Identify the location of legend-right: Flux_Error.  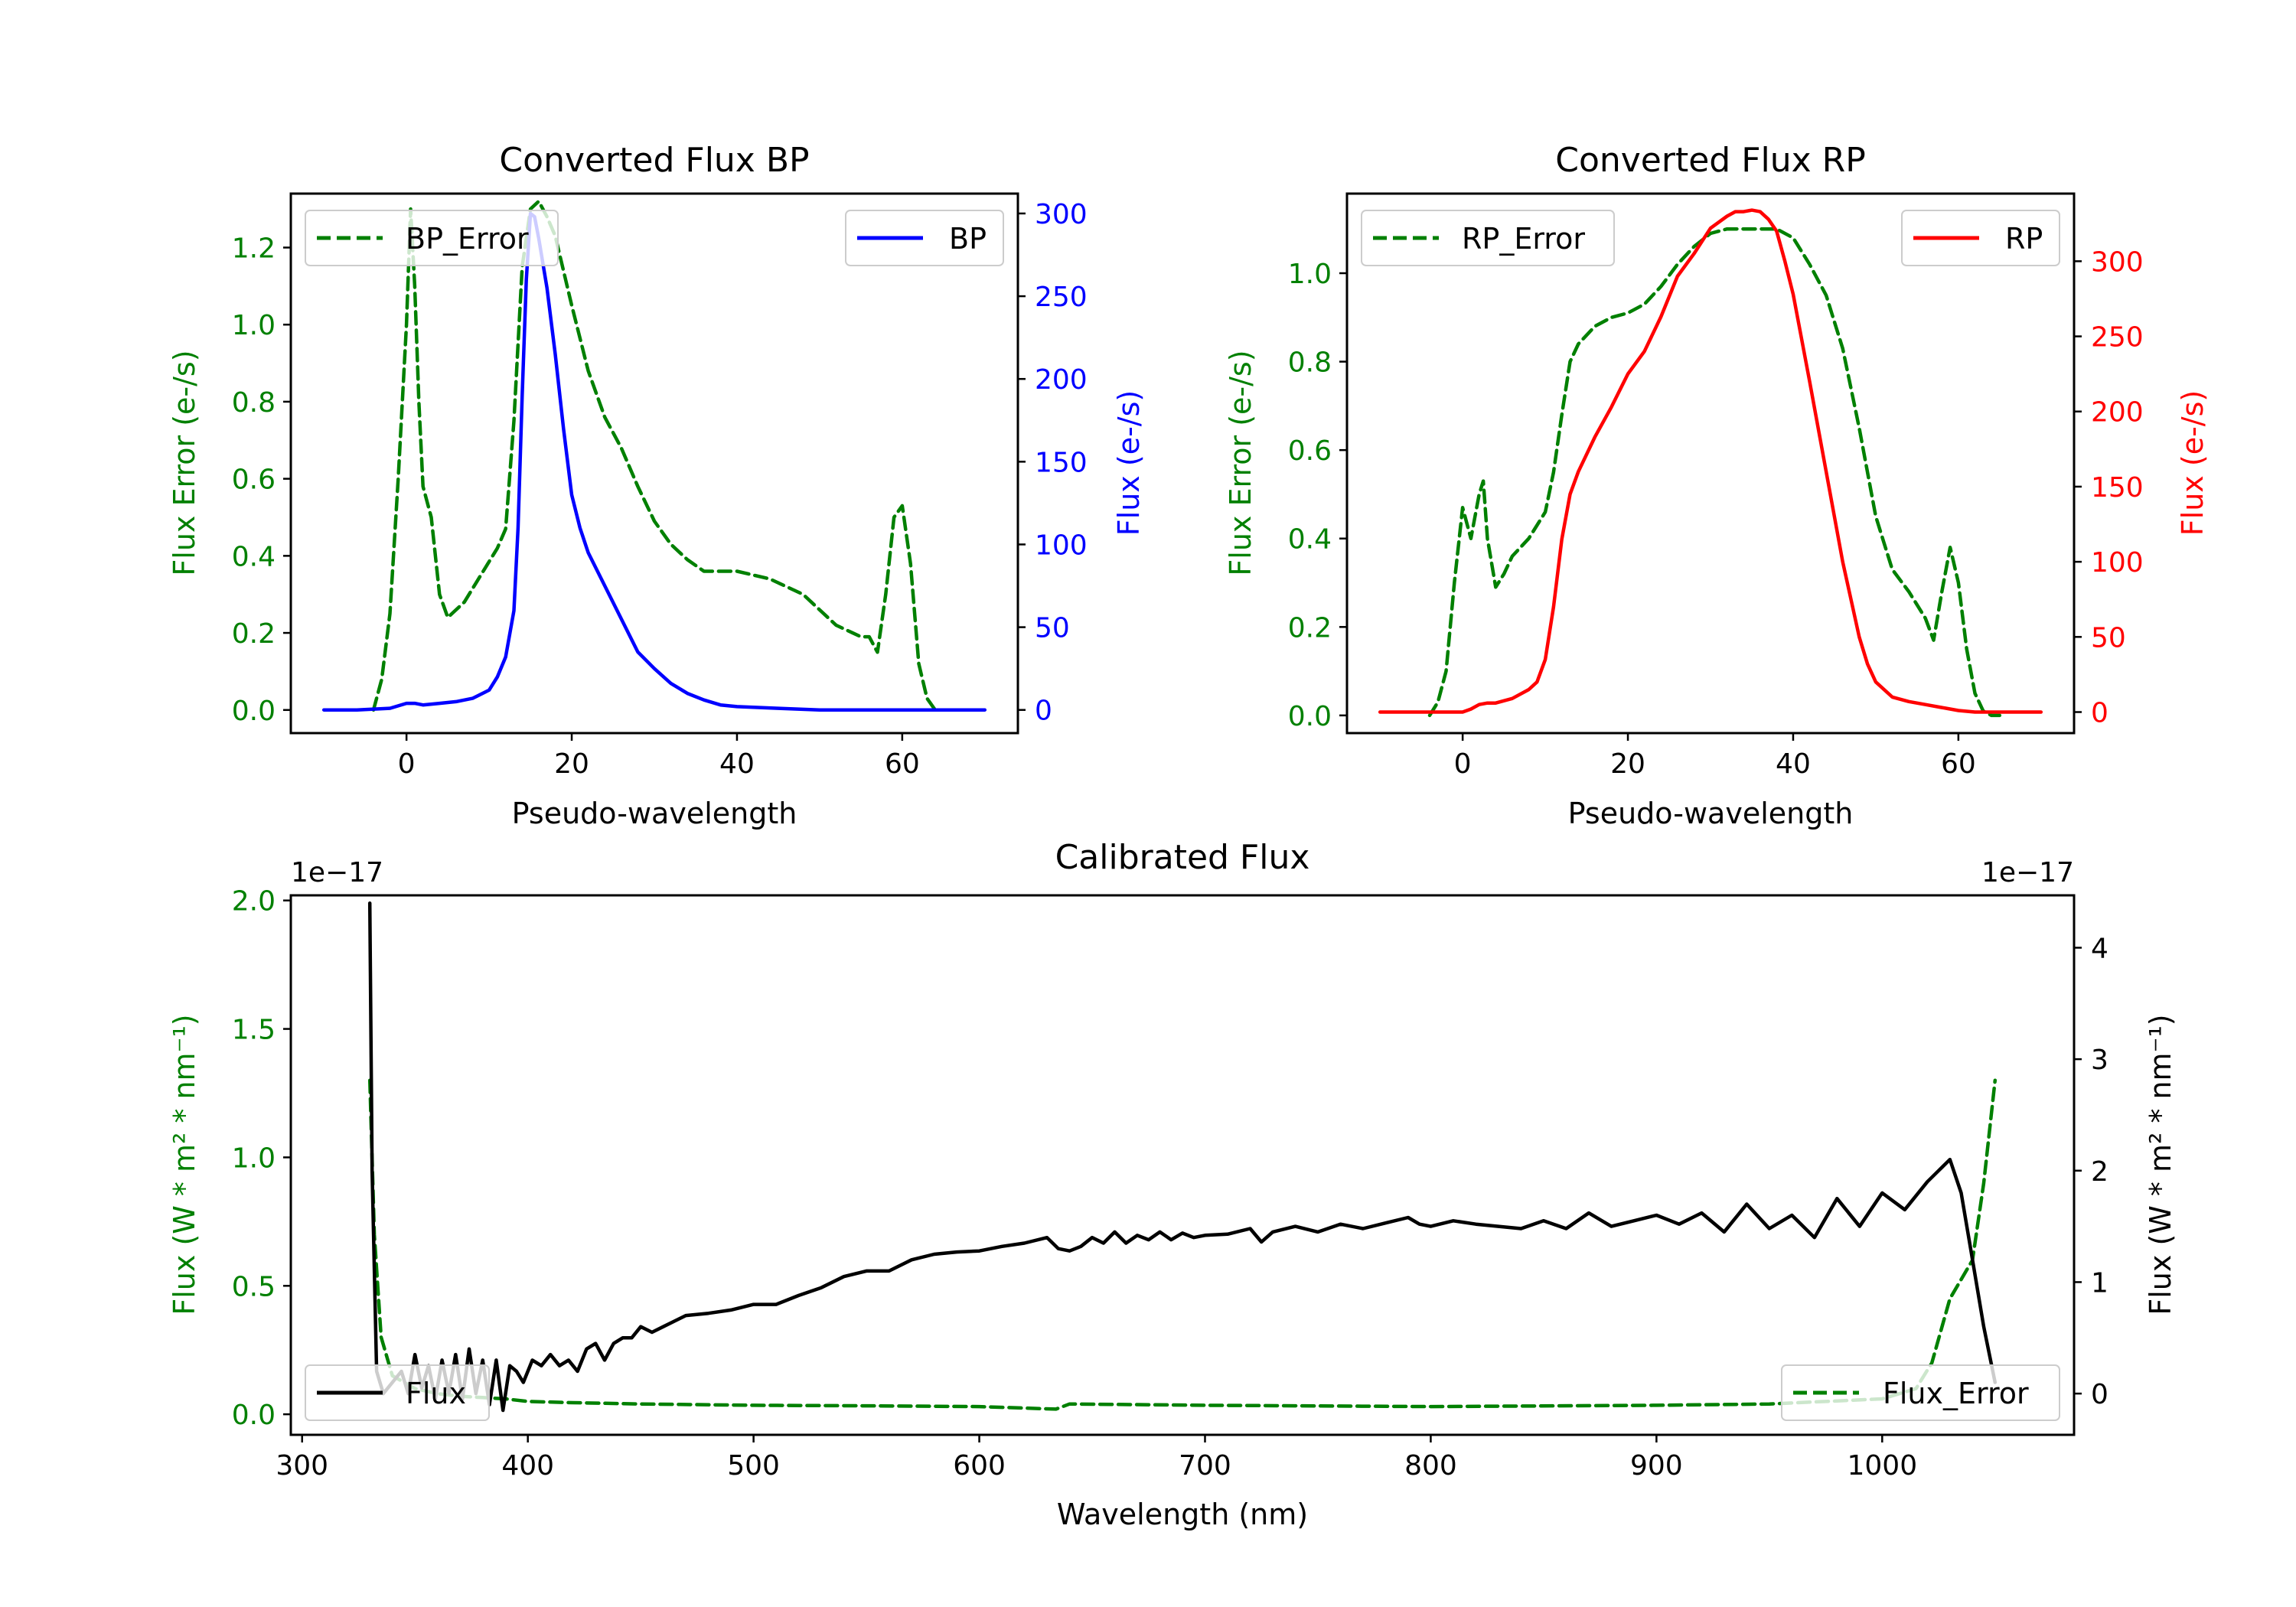
(1920, 1392).